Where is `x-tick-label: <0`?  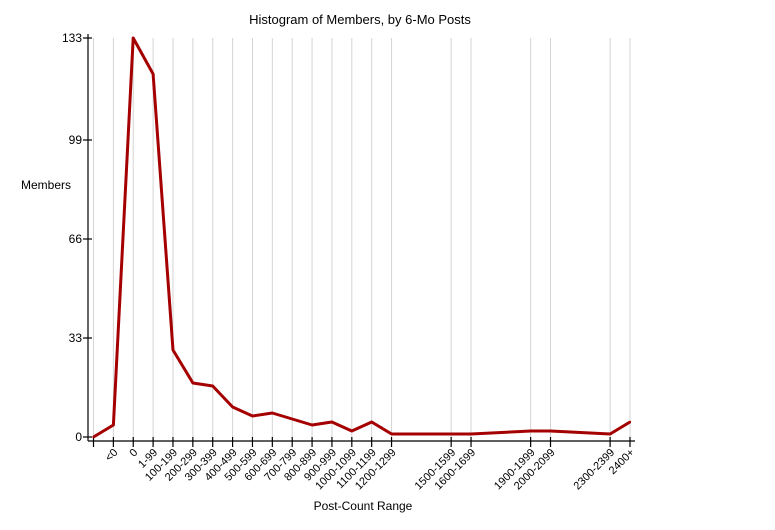 x-tick-label: <0 is located at coordinates (111, 455).